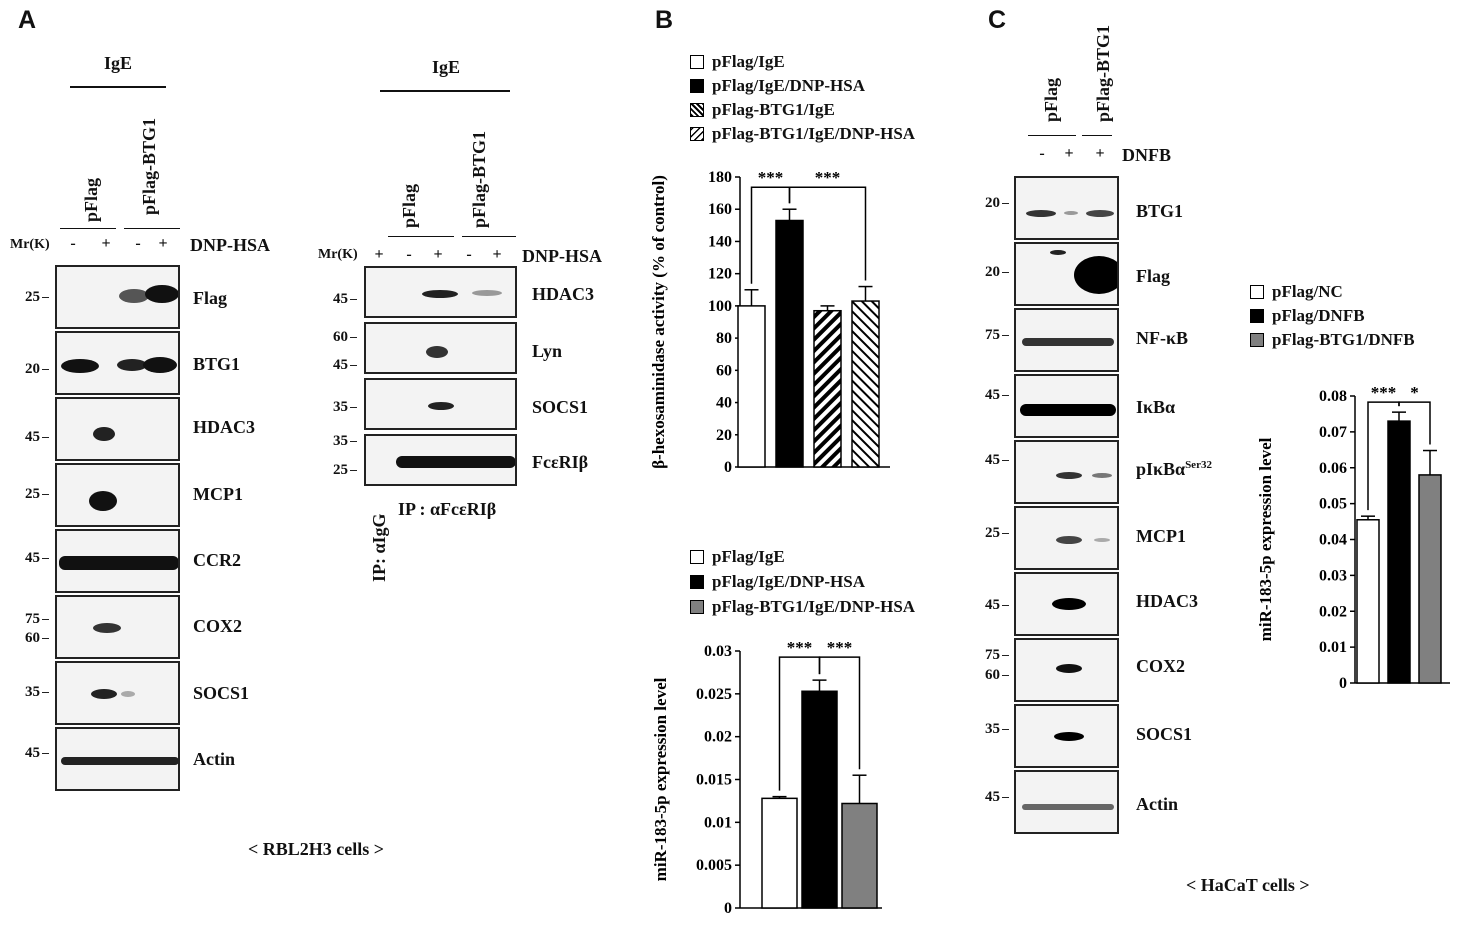 The width and height of the screenshot is (1460, 929). I want to click on legend-item: pFlag-BTG1/IgE, so click(762, 109).